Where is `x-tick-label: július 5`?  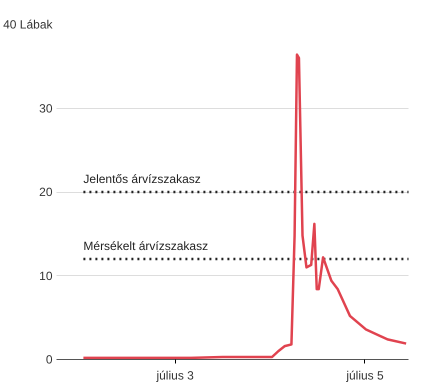
x-tick-label: július 5 is located at coordinates (364, 375).